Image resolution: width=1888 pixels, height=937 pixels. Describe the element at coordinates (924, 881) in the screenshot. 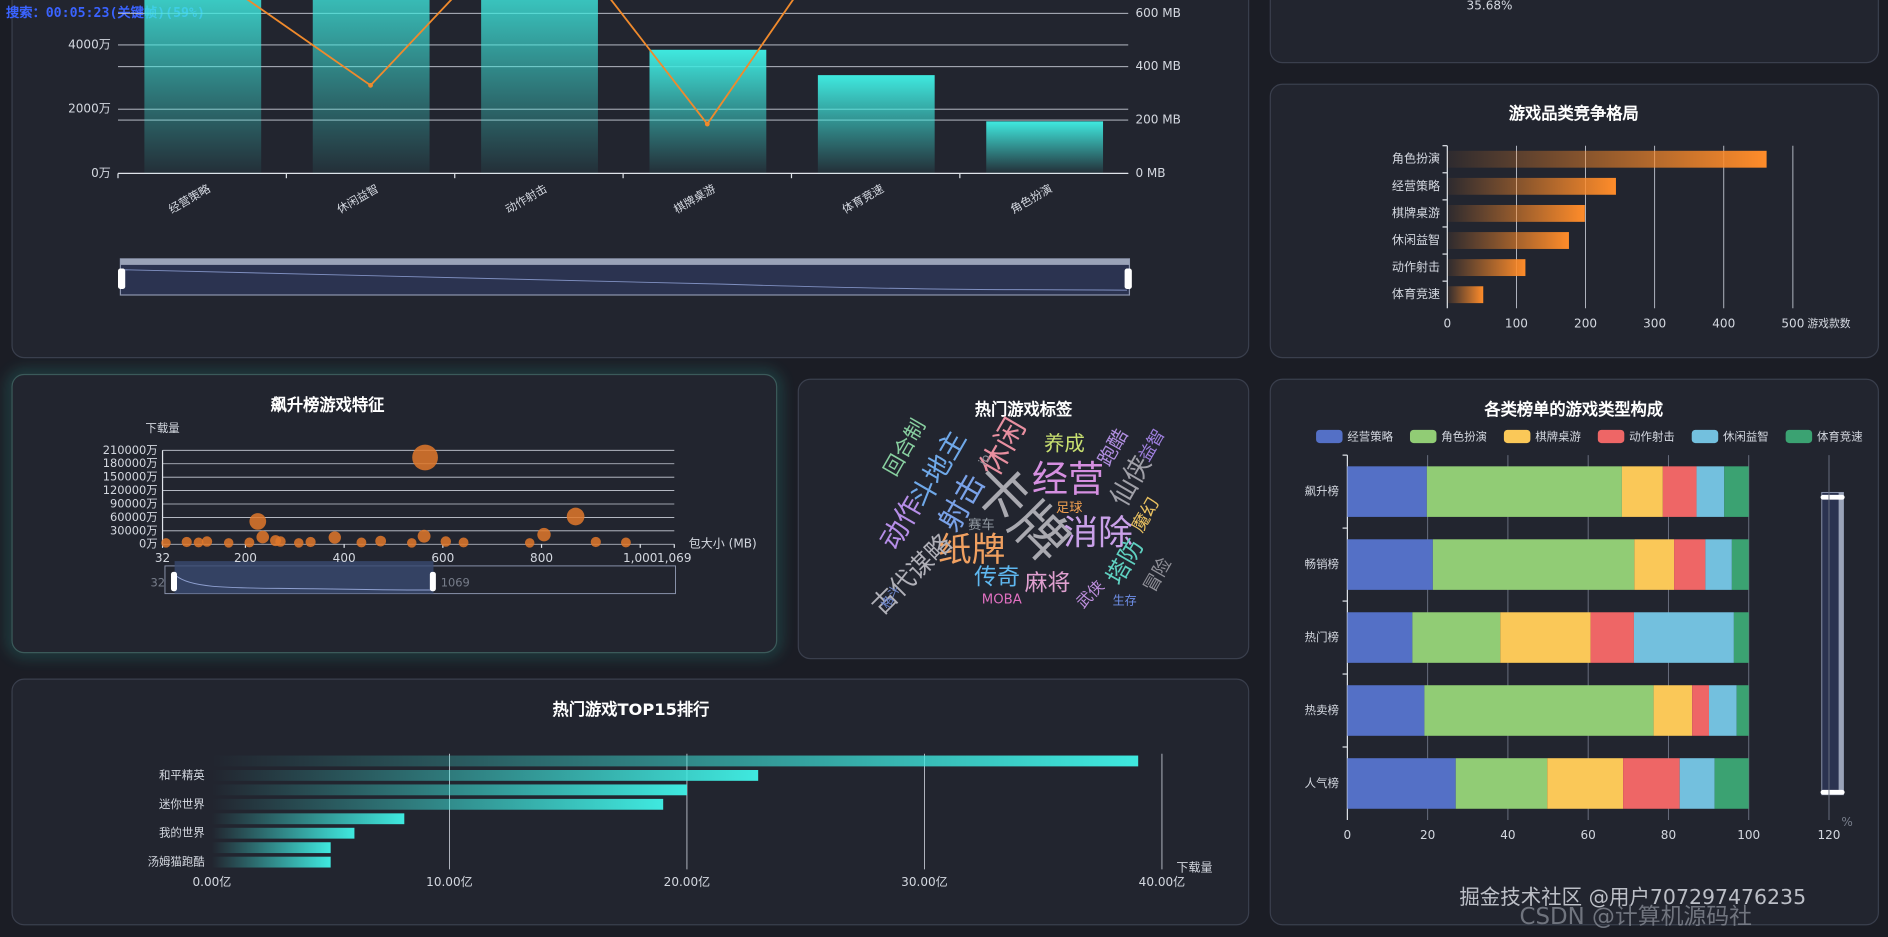

I see `x-tick-label: 30.00亿` at that location.